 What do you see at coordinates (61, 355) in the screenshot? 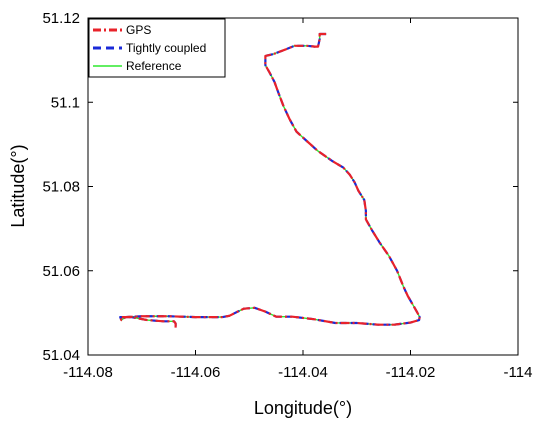
I see `y-tick-label: 51.04` at bounding box center [61, 355].